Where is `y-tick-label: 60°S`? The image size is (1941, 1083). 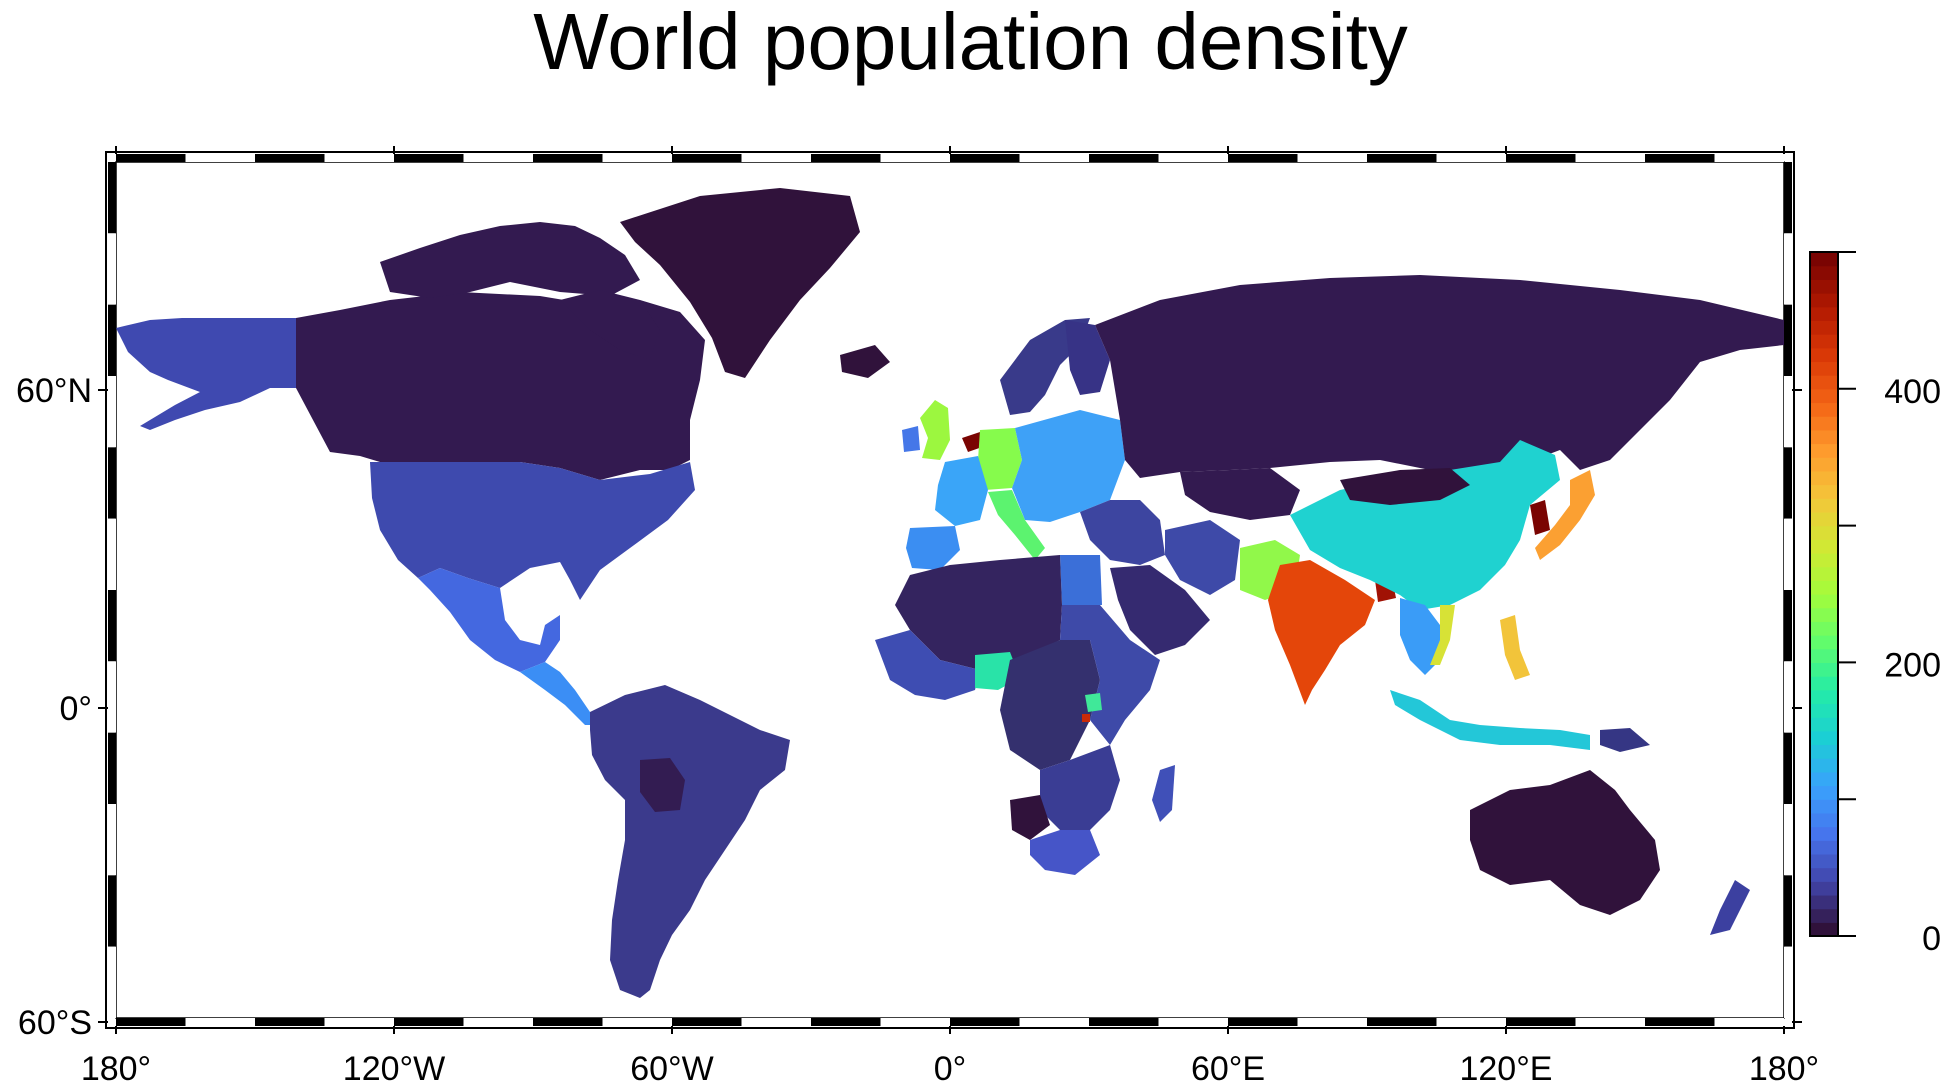
y-tick-label: 60°S is located at coordinates (55, 1023).